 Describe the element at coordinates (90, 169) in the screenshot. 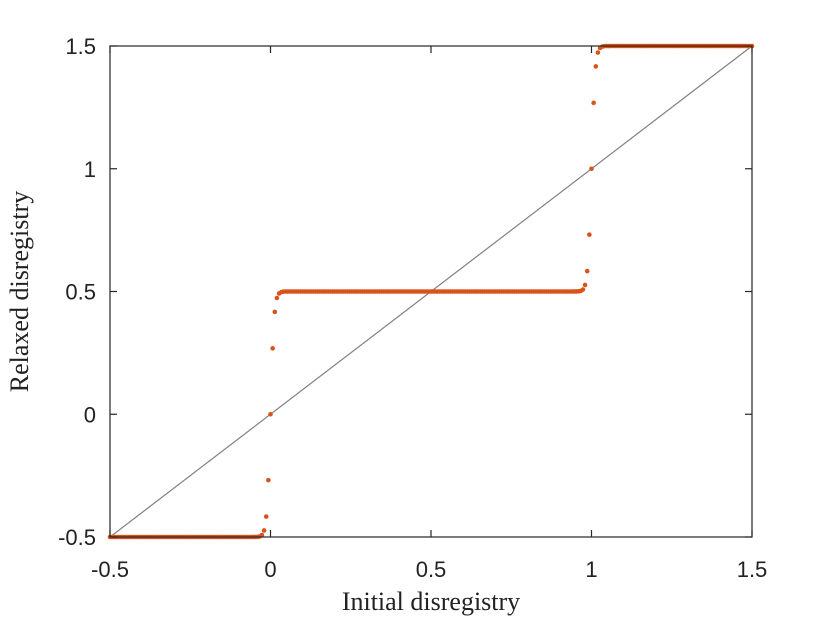

I see `y-tick-label: 1` at that location.